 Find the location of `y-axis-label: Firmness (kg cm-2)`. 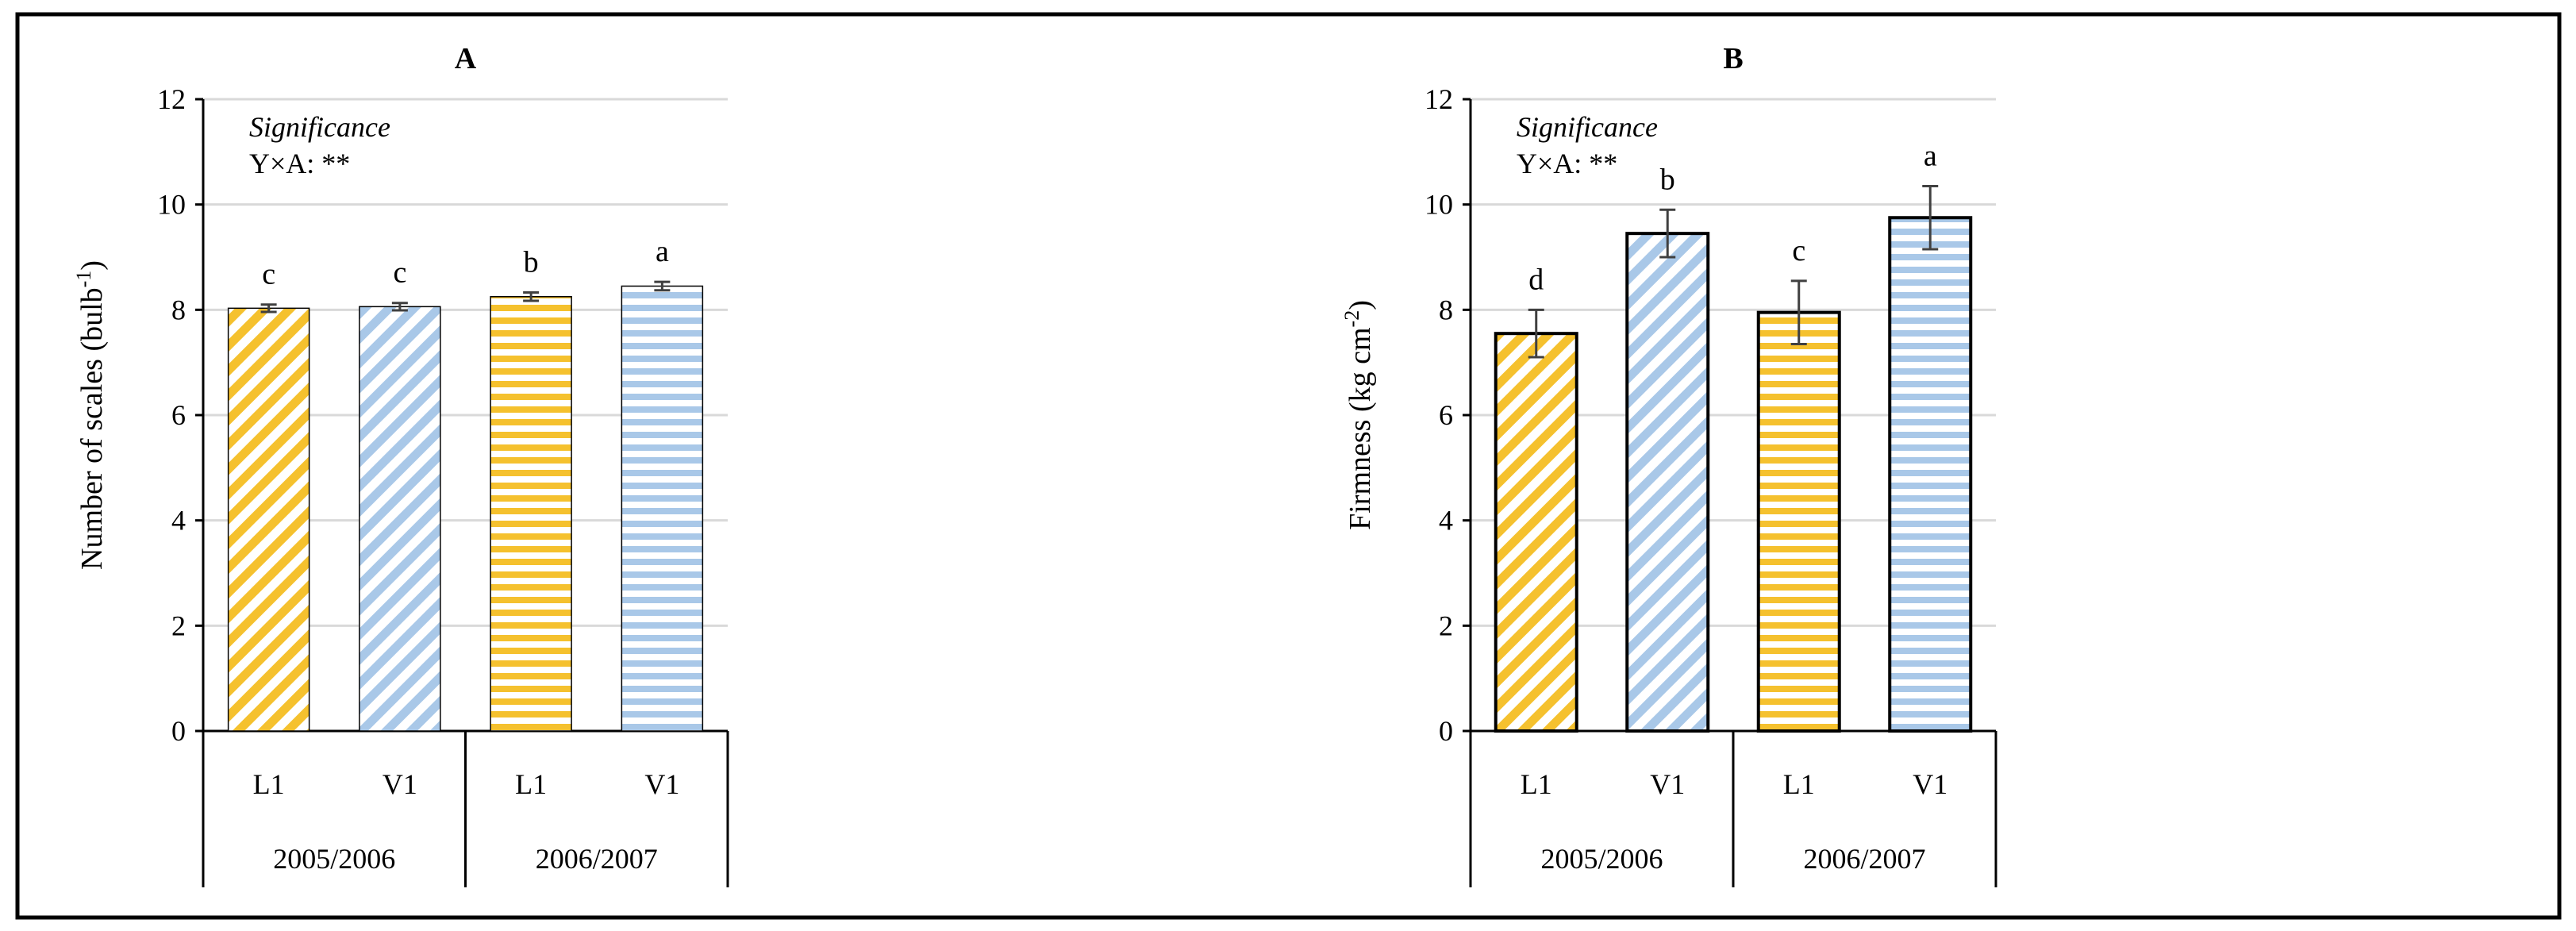

y-axis-label: Firmness (kg cm-2) is located at coordinates (1358, 415).